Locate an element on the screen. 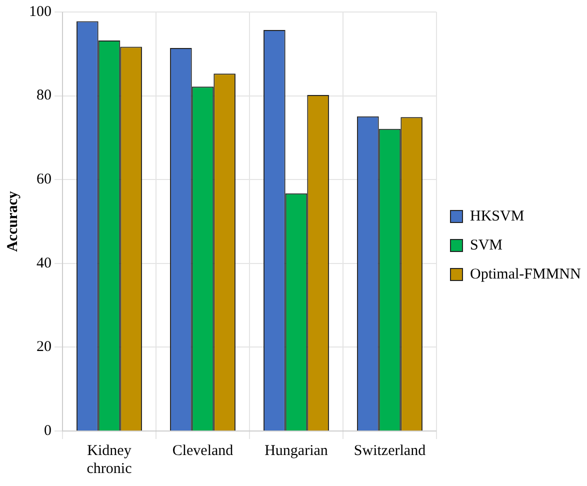  x-tick-label: Kidney chronic is located at coordinates (109, 459).